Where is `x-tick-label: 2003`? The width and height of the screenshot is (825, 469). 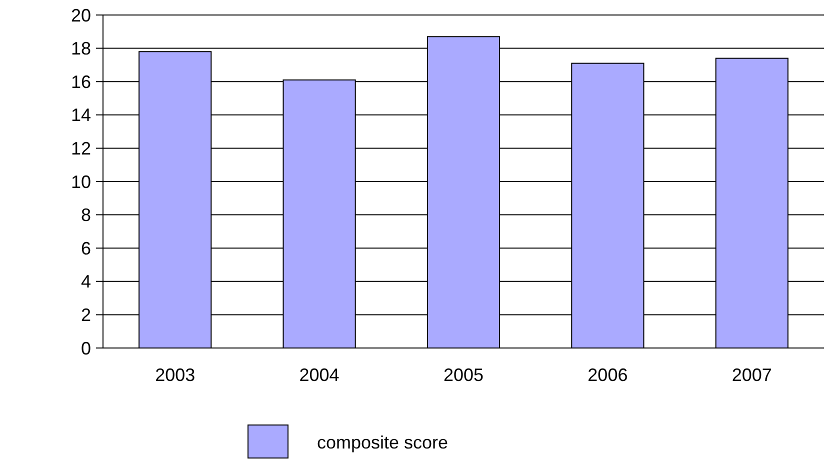
x-tick-label: 2003 is located at coordinates (175, 375).